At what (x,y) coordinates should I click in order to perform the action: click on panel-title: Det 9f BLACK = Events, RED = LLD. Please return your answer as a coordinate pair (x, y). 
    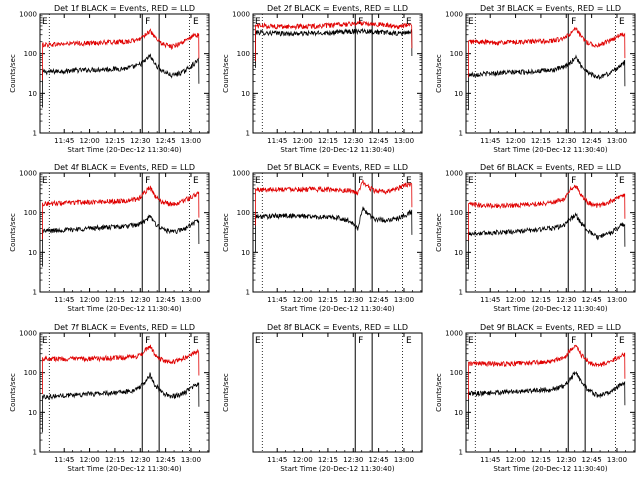
    Looking at the image, I should click on (550, 327).